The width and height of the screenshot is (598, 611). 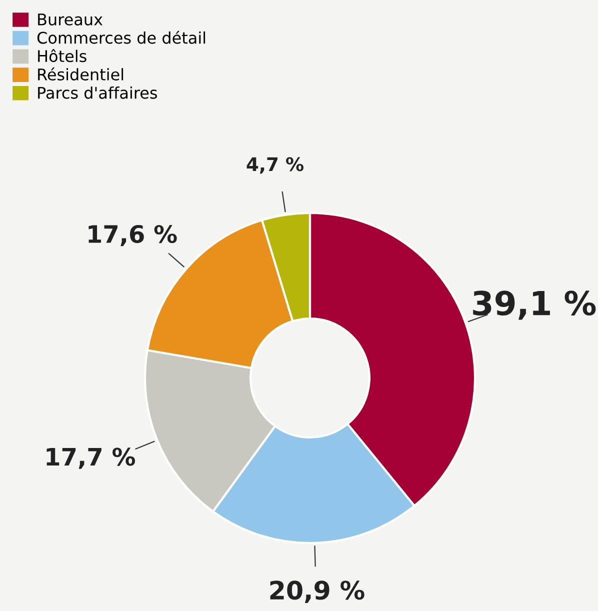 I want to click on legend-label: Parcs d'affaires, so click(x=97, y=92).